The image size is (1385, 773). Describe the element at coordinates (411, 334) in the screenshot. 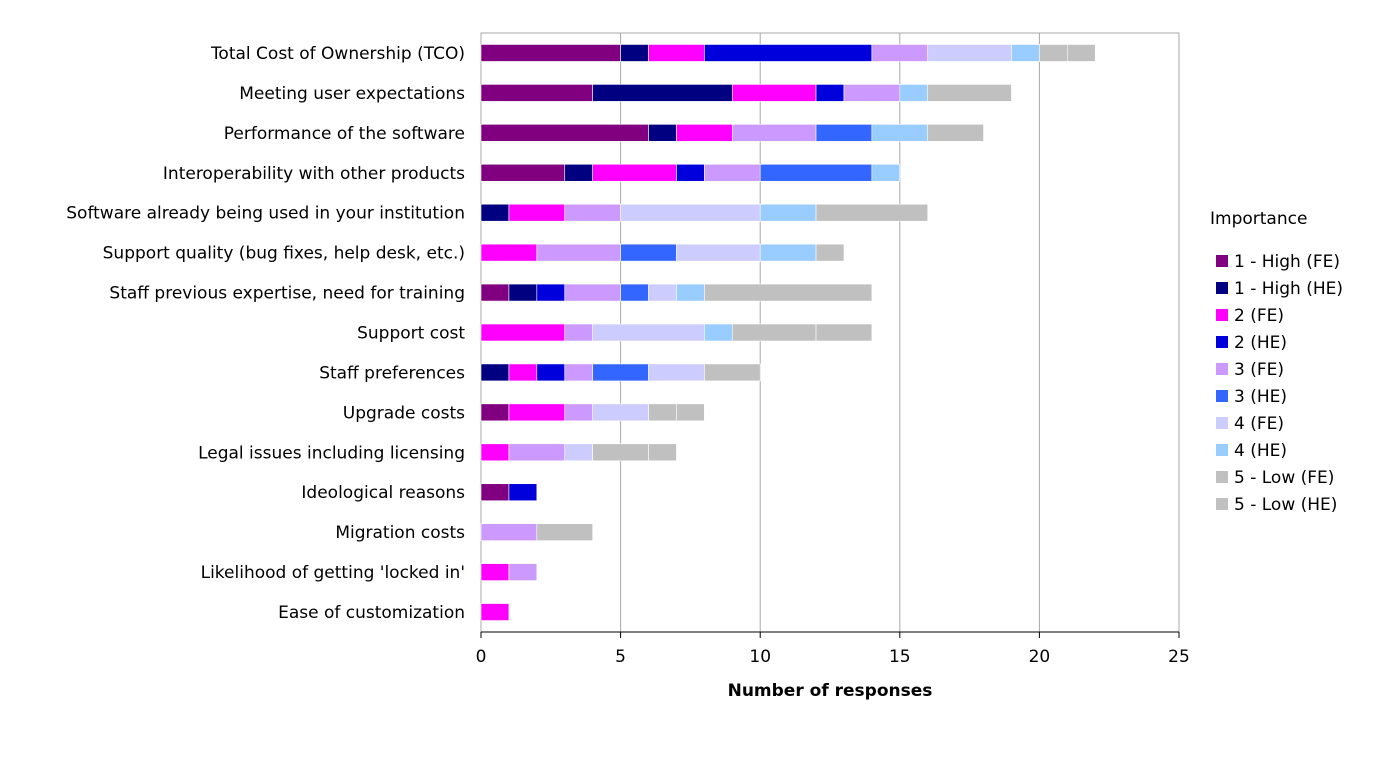

I see `category-label: Support cost` at that location.